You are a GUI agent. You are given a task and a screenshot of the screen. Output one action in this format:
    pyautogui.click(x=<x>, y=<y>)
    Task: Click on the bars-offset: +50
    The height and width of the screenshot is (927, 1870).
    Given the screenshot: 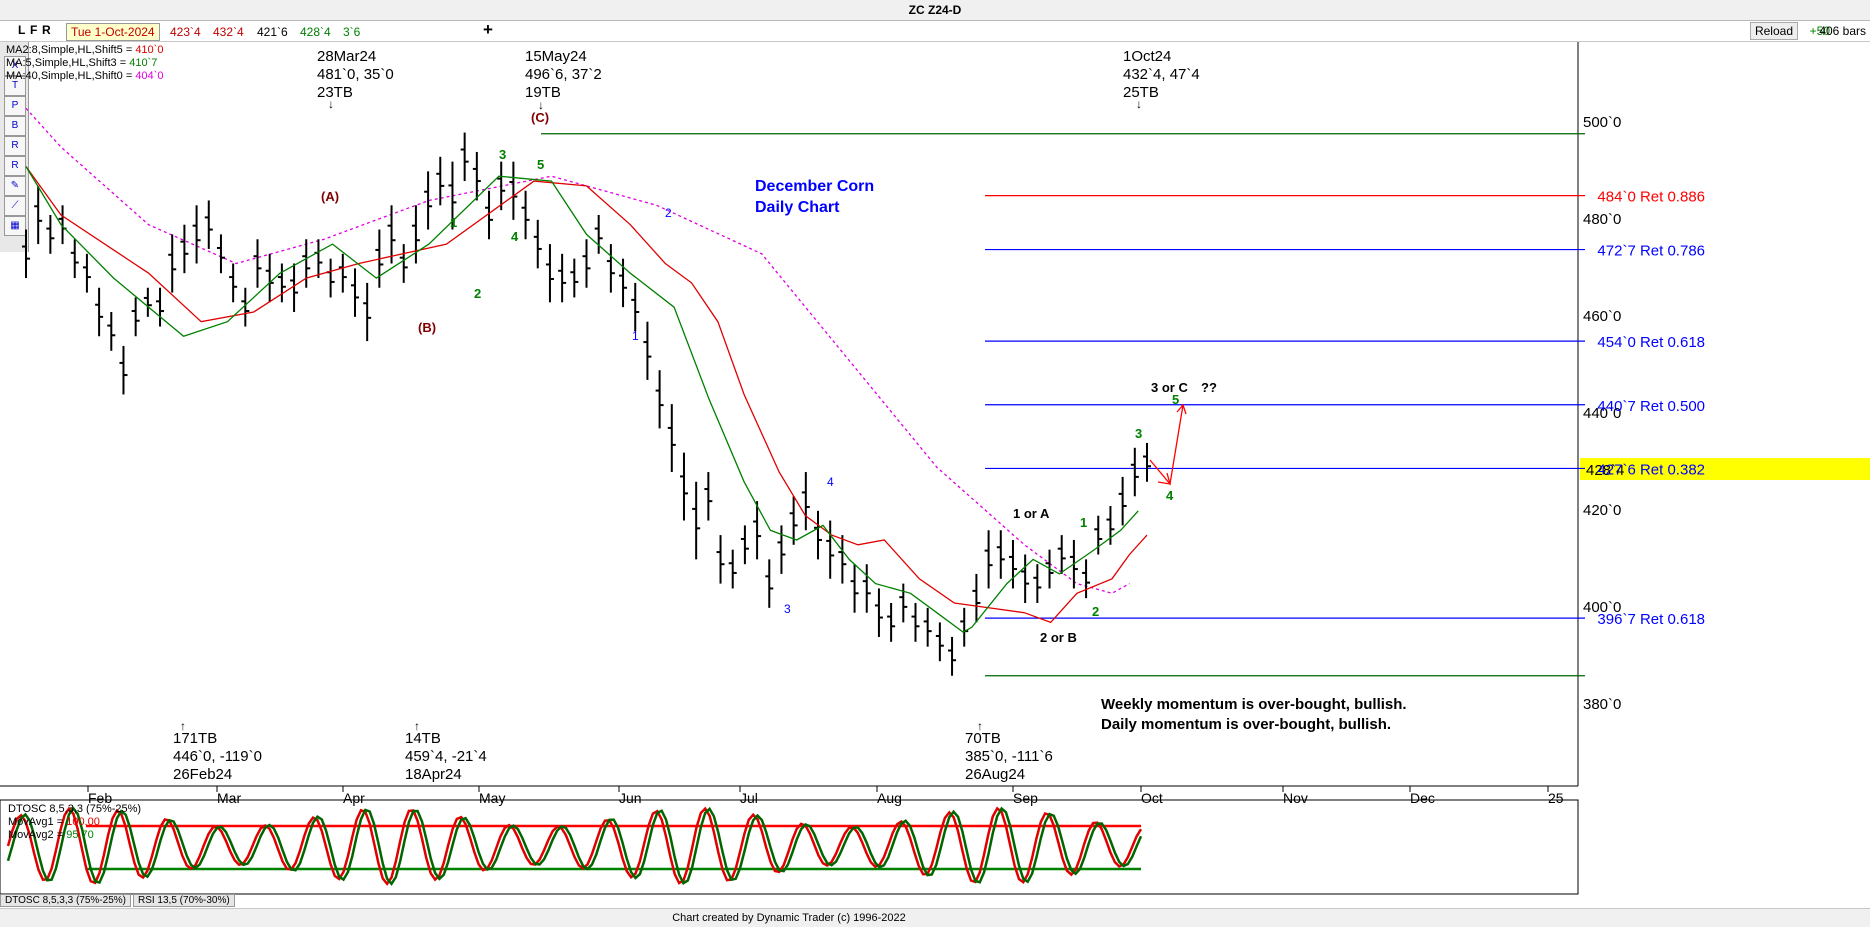 What is the action you would take?
    pyautogui.click(x=1819, y=31)
    